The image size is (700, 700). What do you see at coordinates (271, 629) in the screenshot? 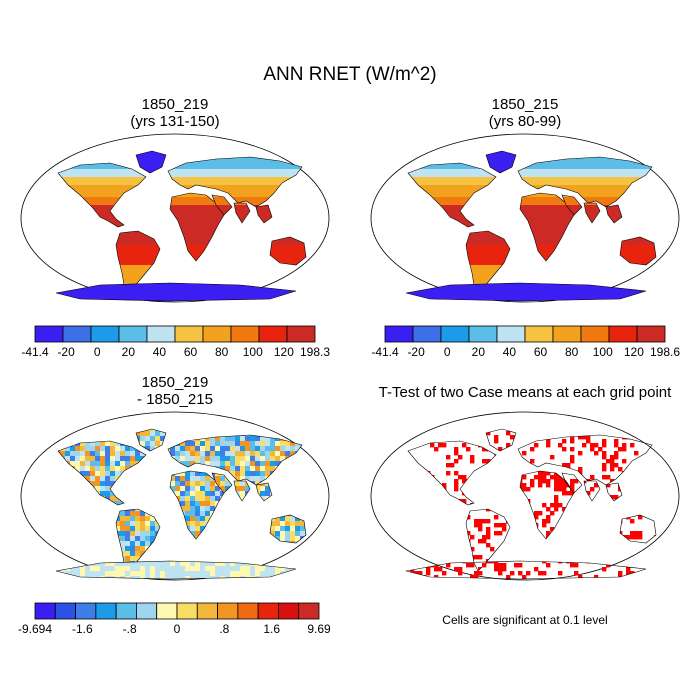
I see `colorbar-tick-label: 1.6` at bounding box center [271, 629].